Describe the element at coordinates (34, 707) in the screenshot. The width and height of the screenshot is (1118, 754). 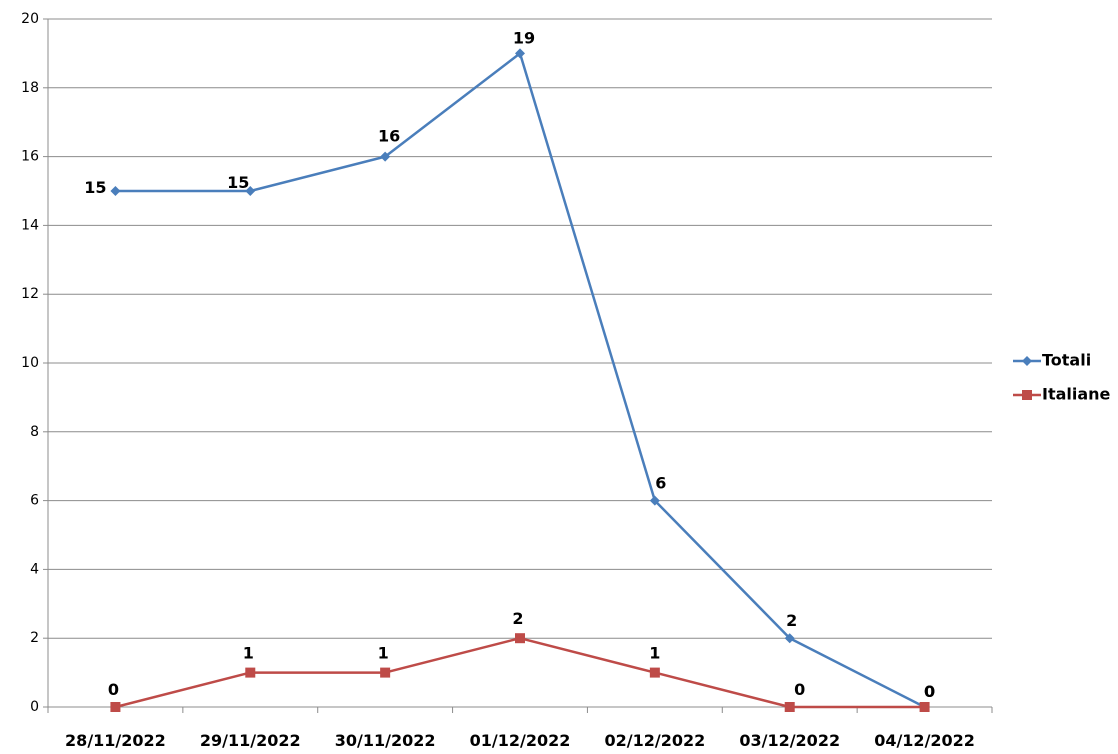
I see `y-tick-label: 0` at that location.